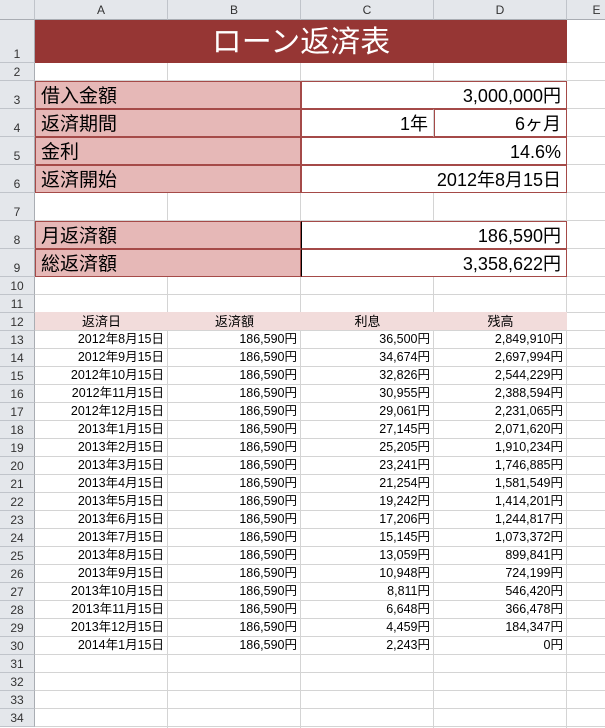 This screenshot has height=728, width=605. What do you see at coordinates (17, 179) in the screenshot?
I see `row-header-6: 6` at bounding box center [17, 179].